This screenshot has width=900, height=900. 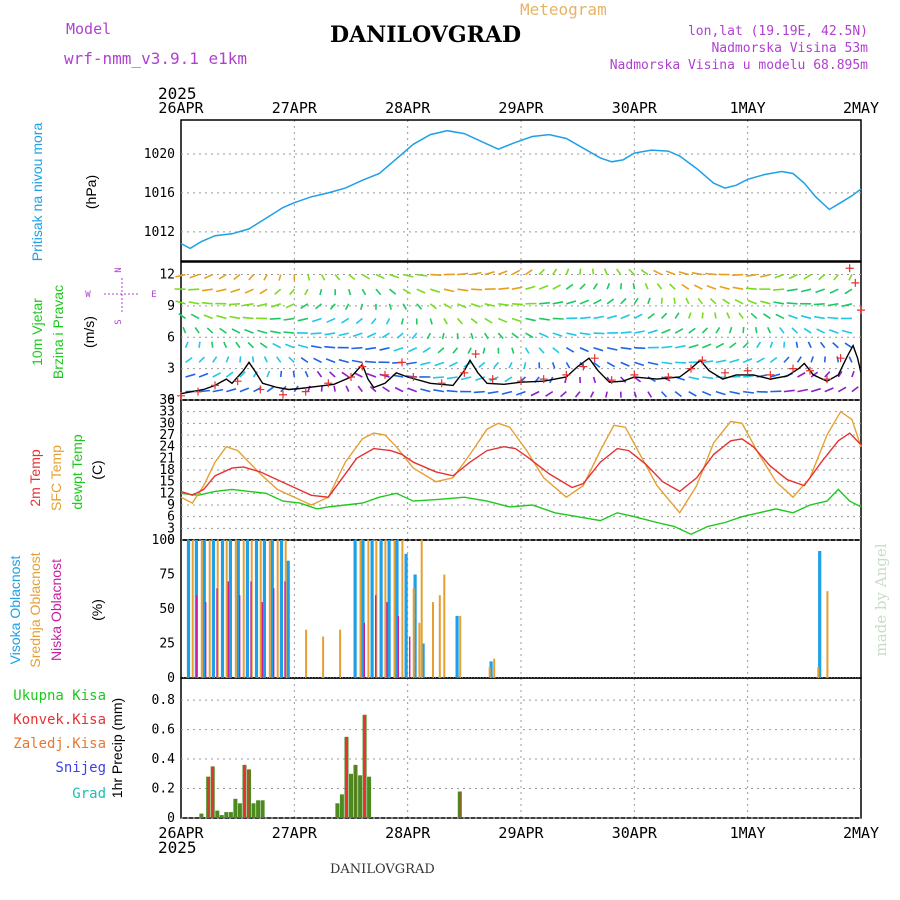 I want to click on precip-conv-bar, so click(x=208, y=797).